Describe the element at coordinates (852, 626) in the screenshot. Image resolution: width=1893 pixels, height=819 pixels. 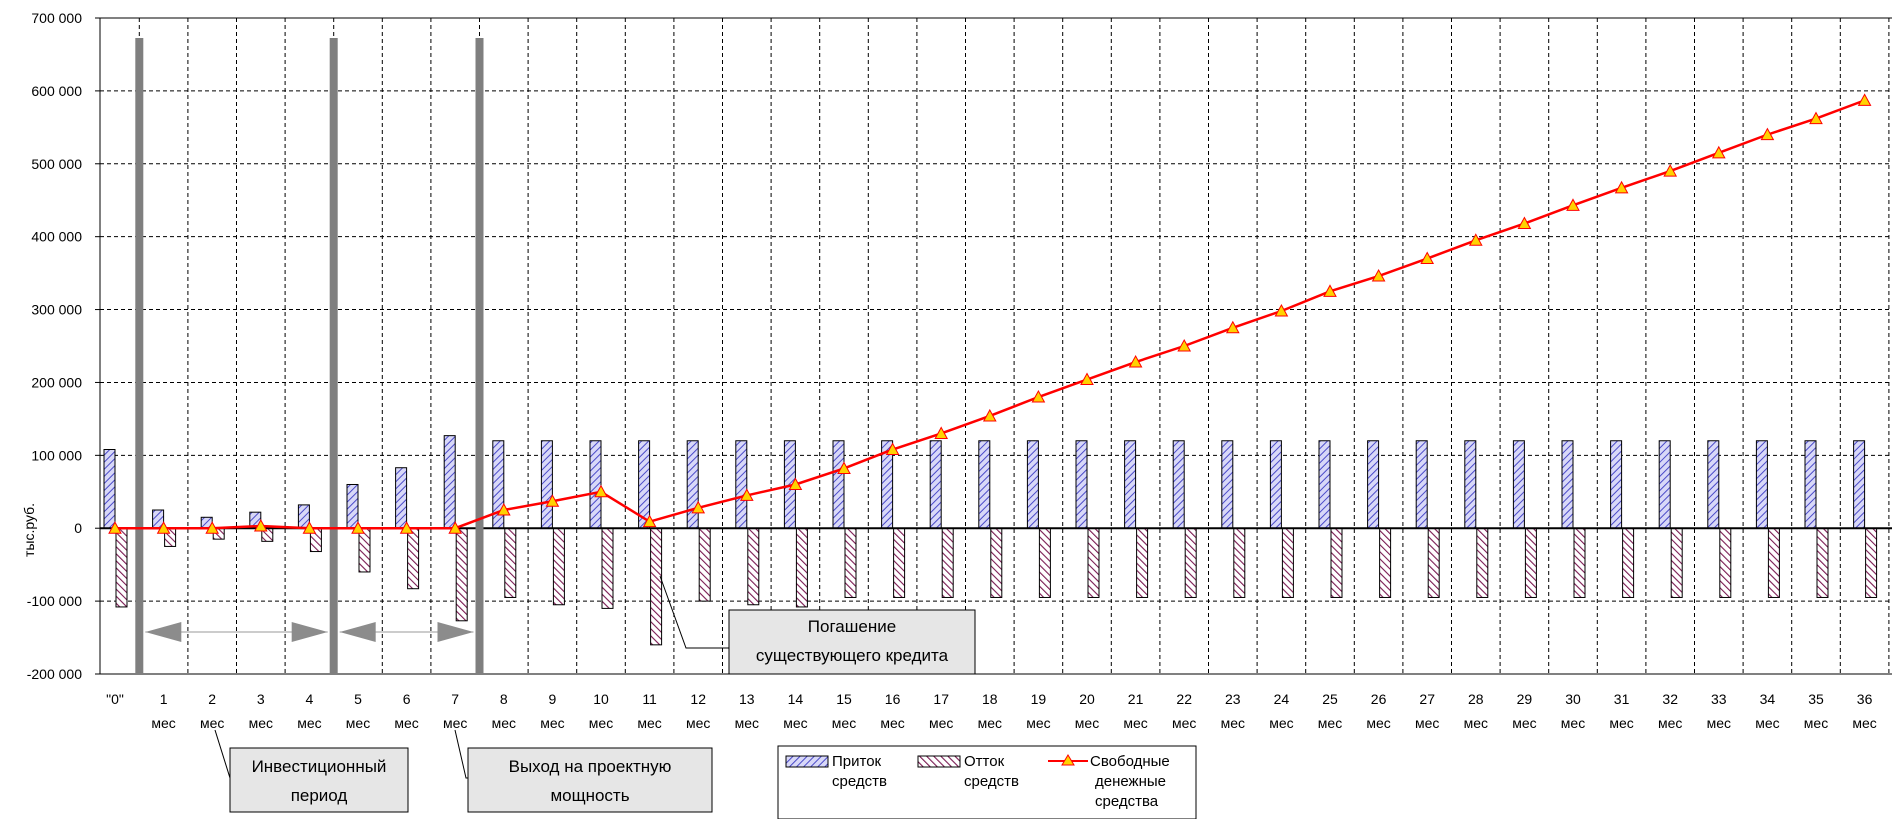
I see `repayment-label-line1: Погашение` at that location.